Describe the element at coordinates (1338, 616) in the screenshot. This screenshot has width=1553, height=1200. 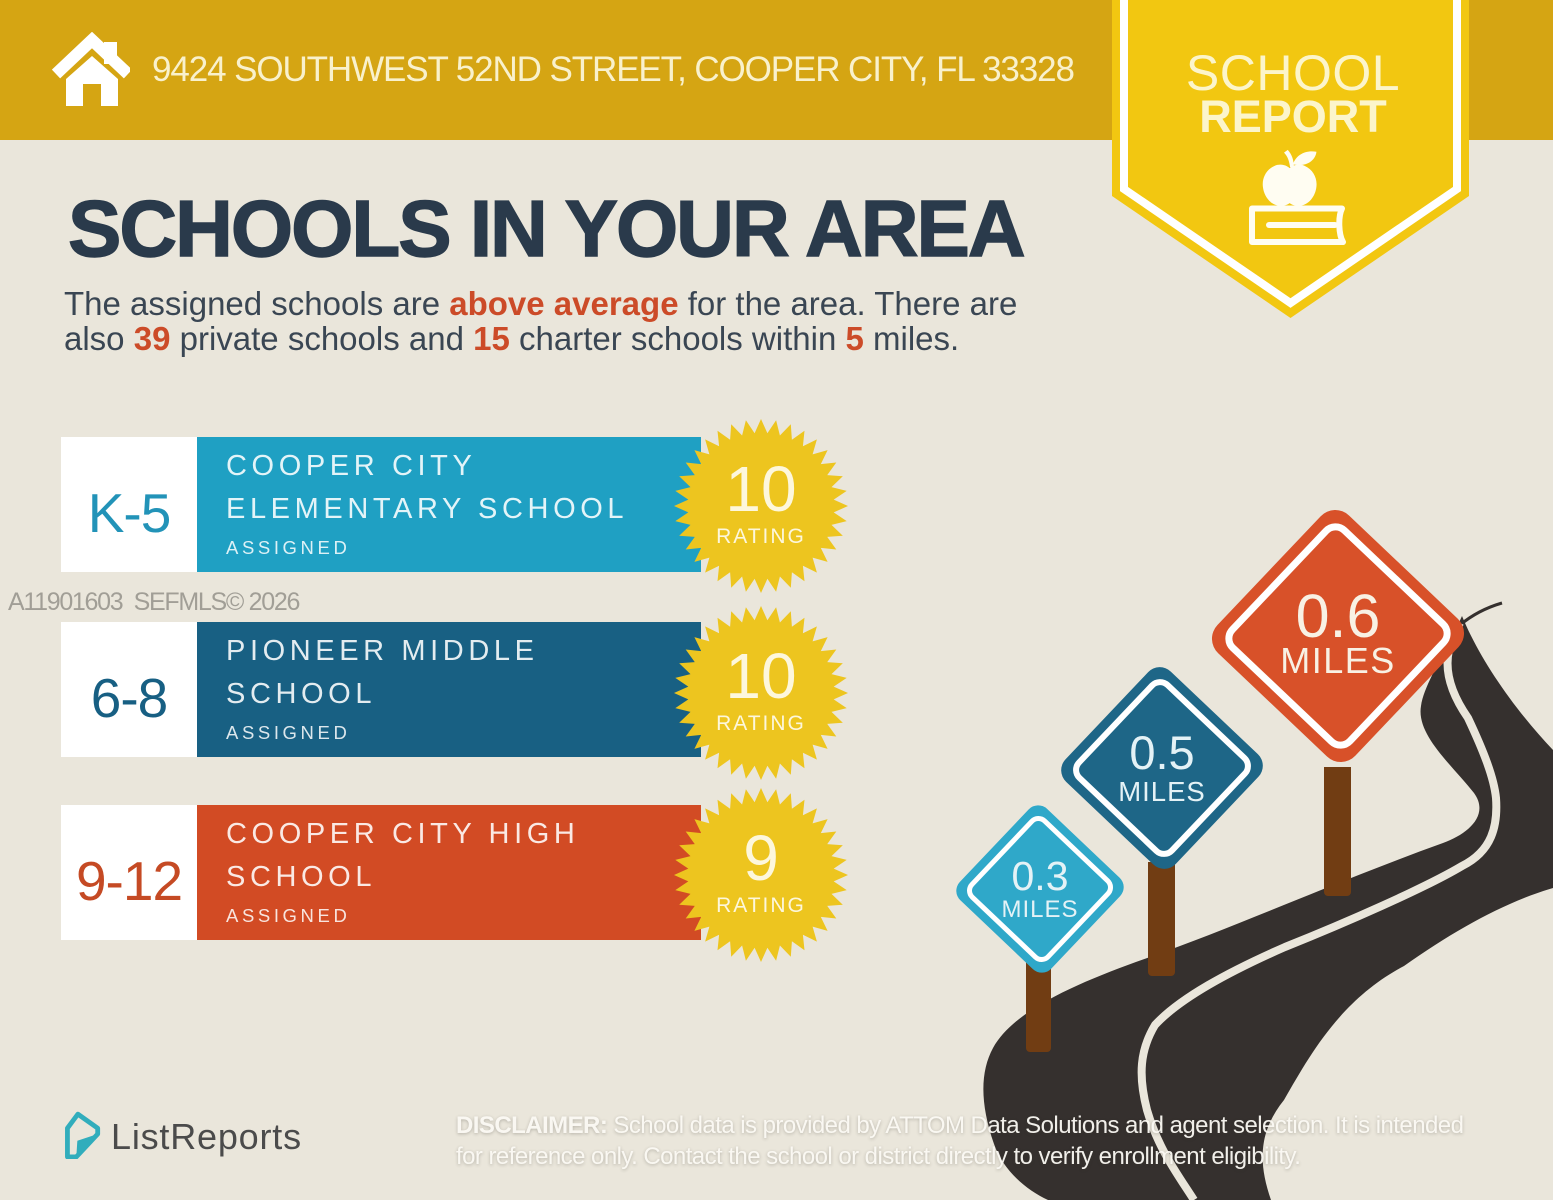
I see `svg-text: 0.6` at that location.